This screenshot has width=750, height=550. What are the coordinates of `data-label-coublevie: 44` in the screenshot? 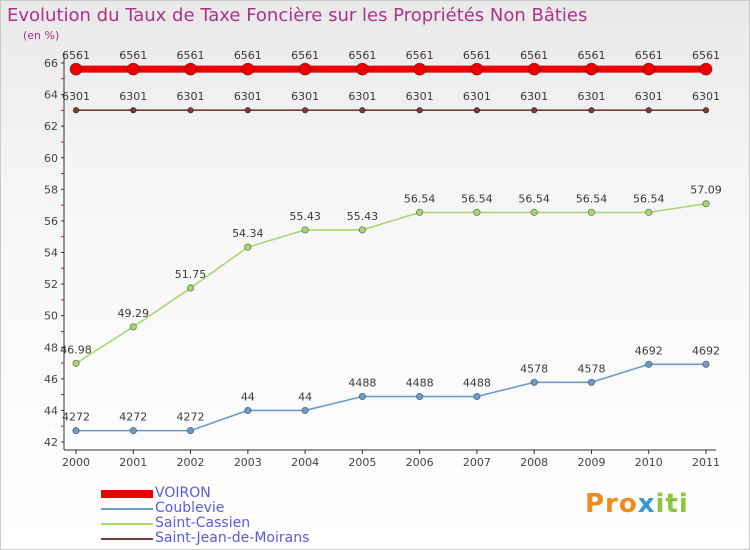 It's located at (305, 396).